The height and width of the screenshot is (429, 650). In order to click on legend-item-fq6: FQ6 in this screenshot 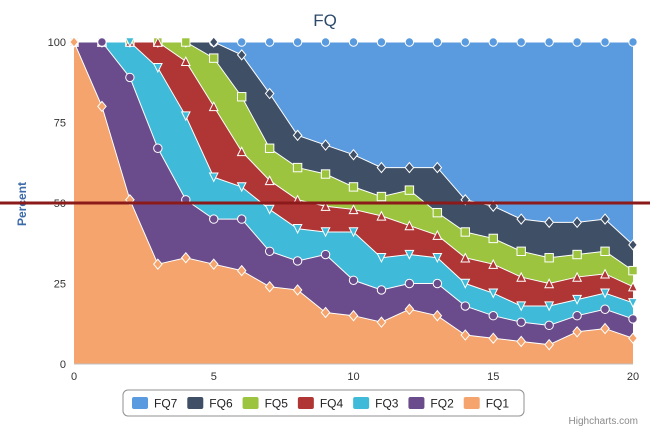, I will do `click(210, 404)`.